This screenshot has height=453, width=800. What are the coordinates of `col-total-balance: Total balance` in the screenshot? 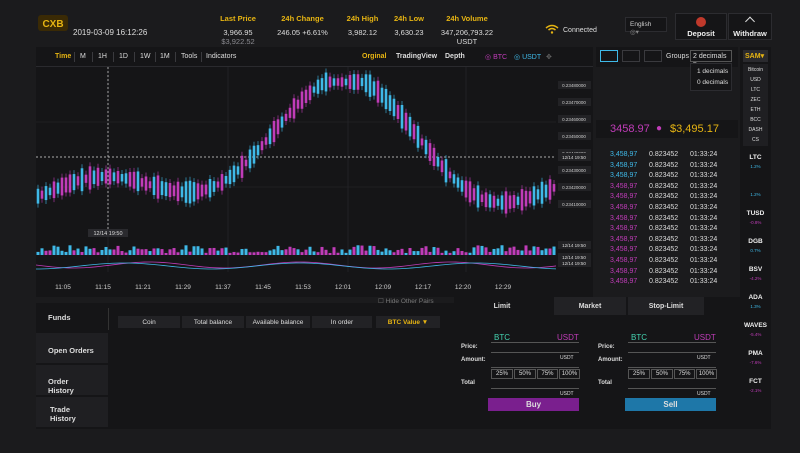 It's located at (213, 322).